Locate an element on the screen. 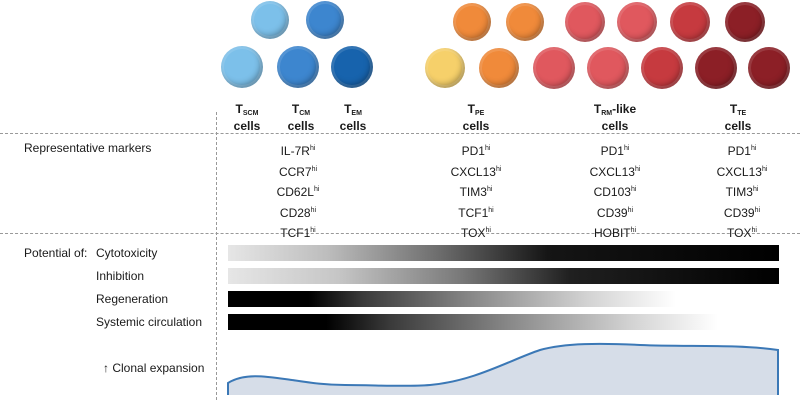  row-label-markers: Representative markers is located at coordinates (88, 148).